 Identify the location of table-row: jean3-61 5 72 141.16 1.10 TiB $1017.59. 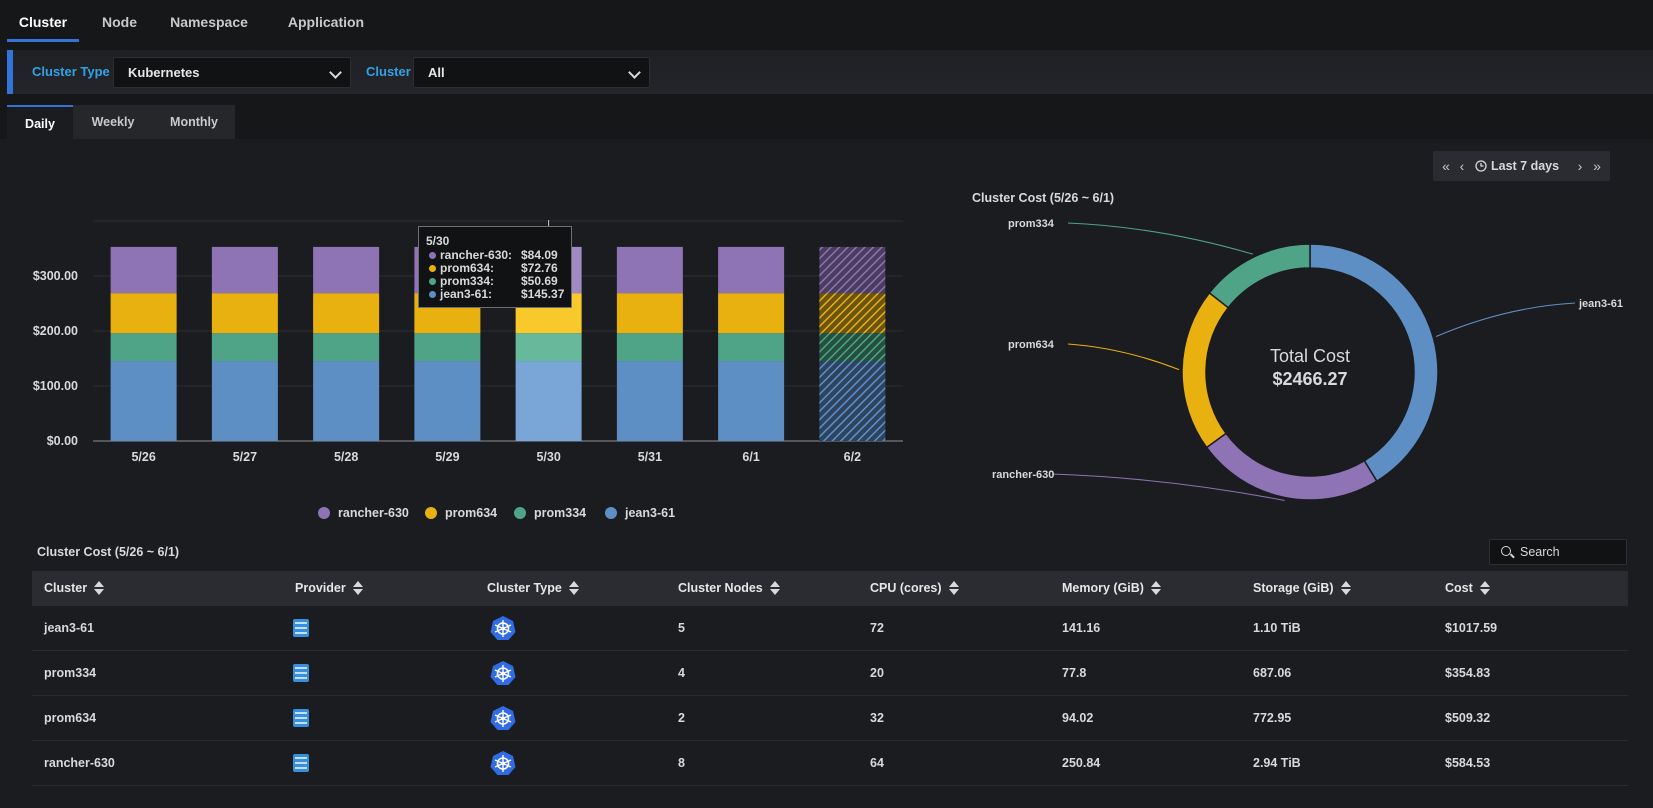
(830, 628).